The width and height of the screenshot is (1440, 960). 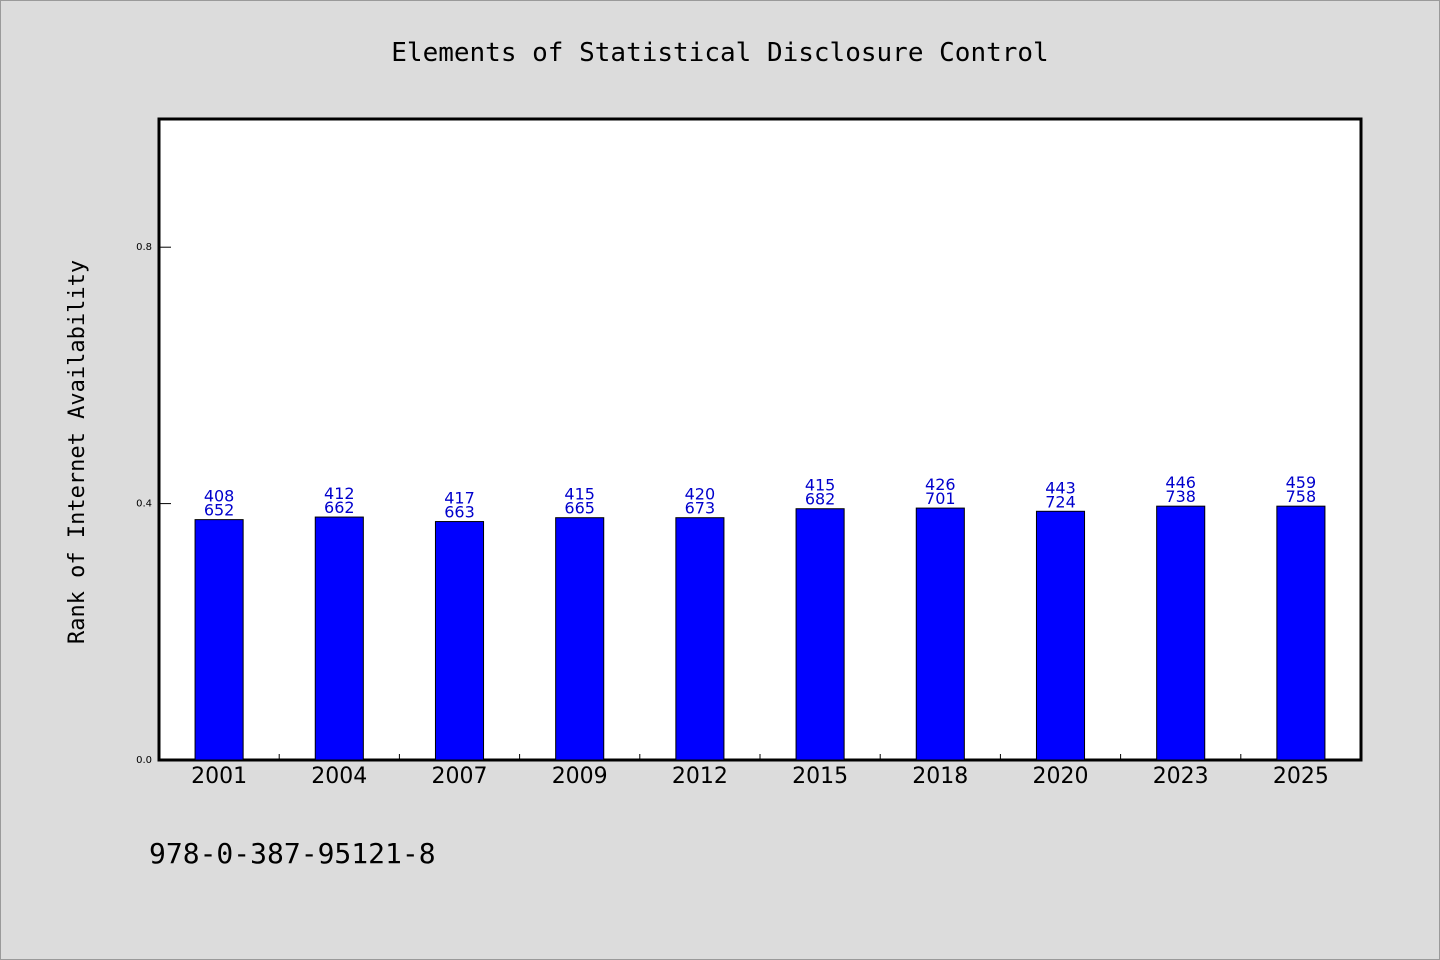 What do you see at coordinates (940, 484) in the screenshot?
I see `data-label-upper: 426` at bounding box center [940, 484].